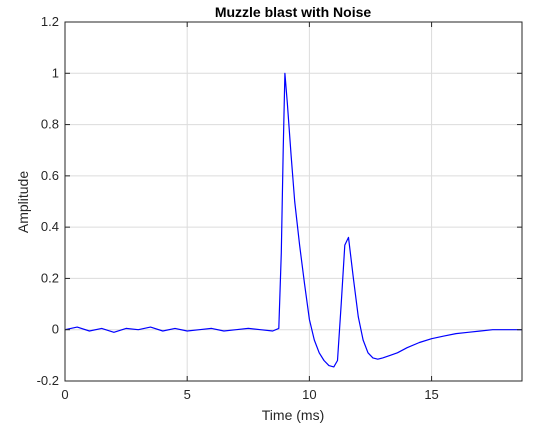 The image size is (553, 429). What do you see at coordinates (293, 415) in the screenshot?
I see `x-axis-label: Time (ms)` at bounding box center [293, 415].